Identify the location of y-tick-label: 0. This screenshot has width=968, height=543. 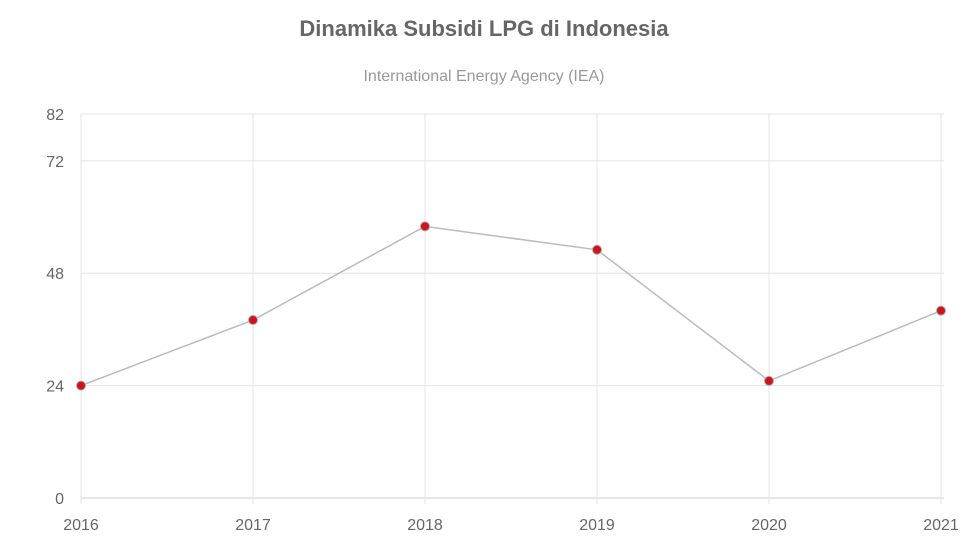
(59, 499).